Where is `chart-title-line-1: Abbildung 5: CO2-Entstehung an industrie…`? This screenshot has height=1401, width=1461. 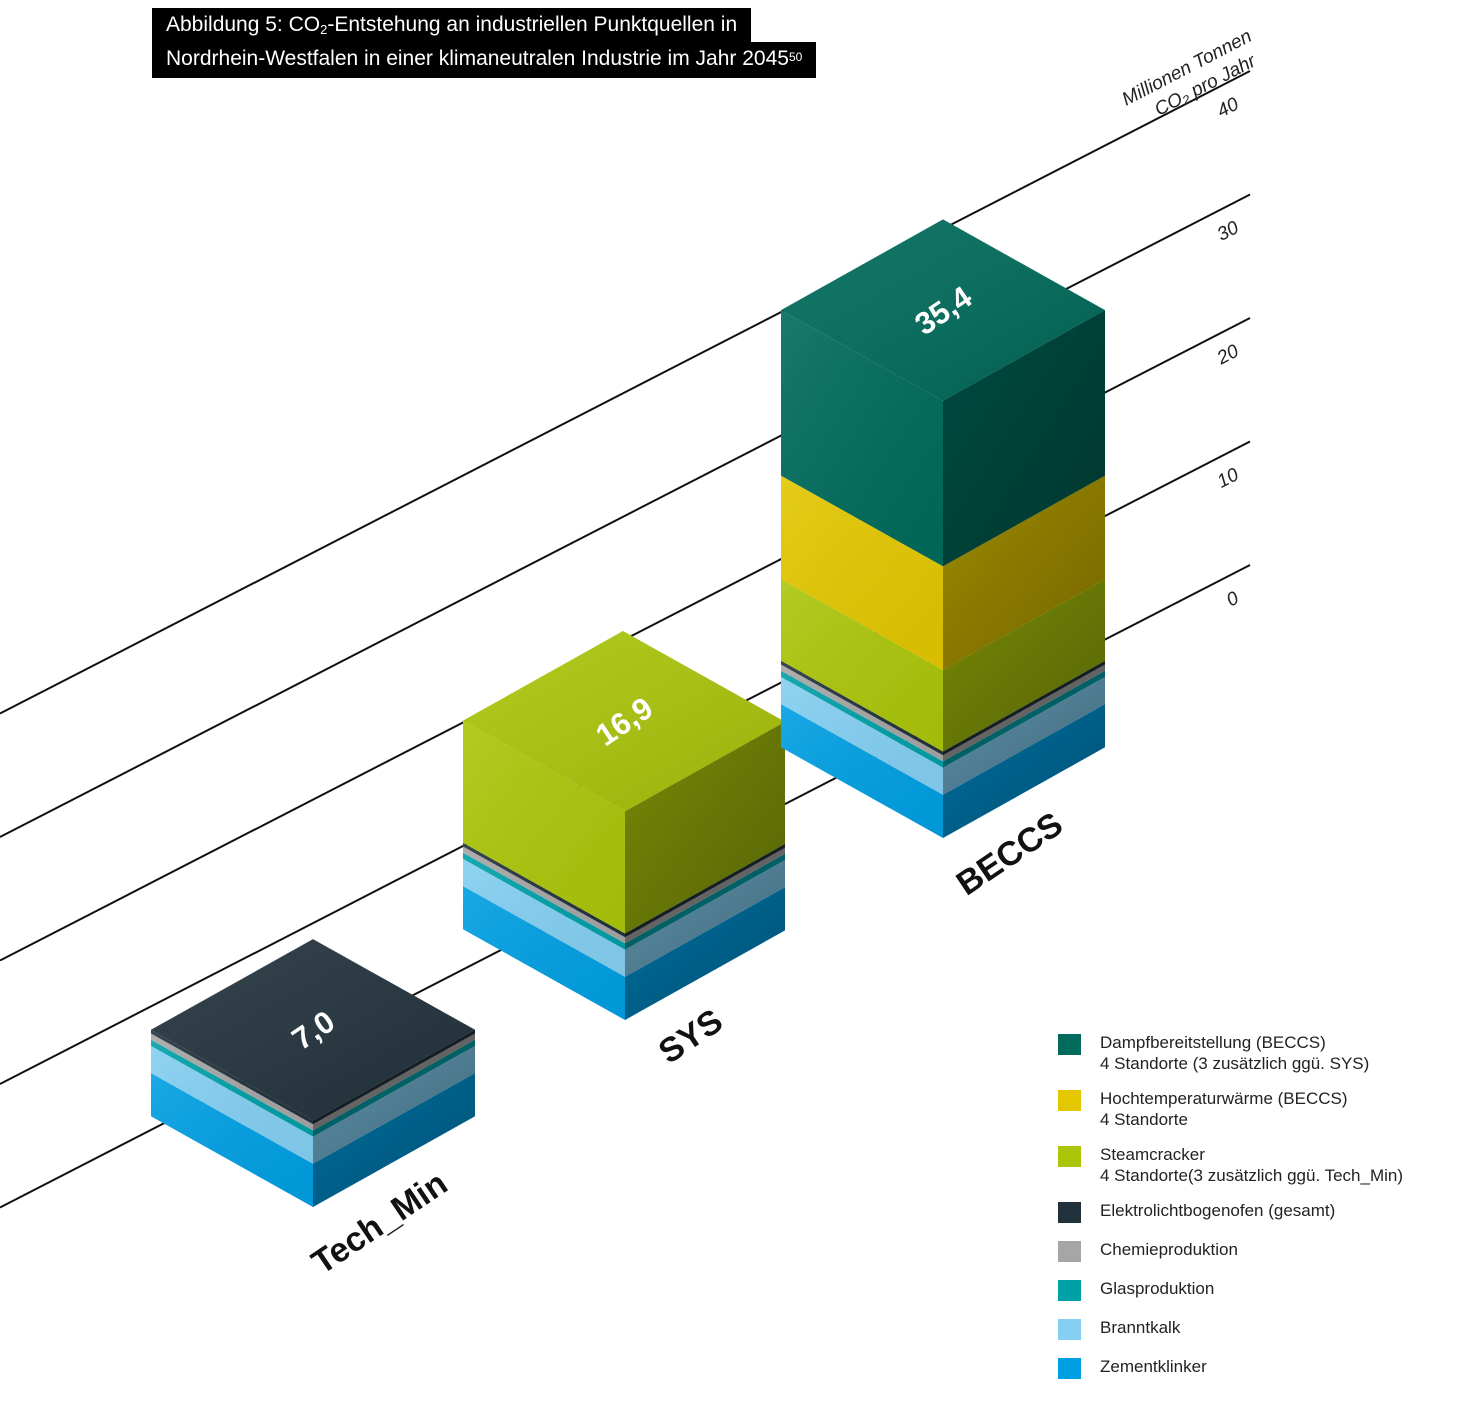
chart-title-line-1: Abbildung 5: CO2-Entstehung an industrie… is located at coordinates (452, 26).